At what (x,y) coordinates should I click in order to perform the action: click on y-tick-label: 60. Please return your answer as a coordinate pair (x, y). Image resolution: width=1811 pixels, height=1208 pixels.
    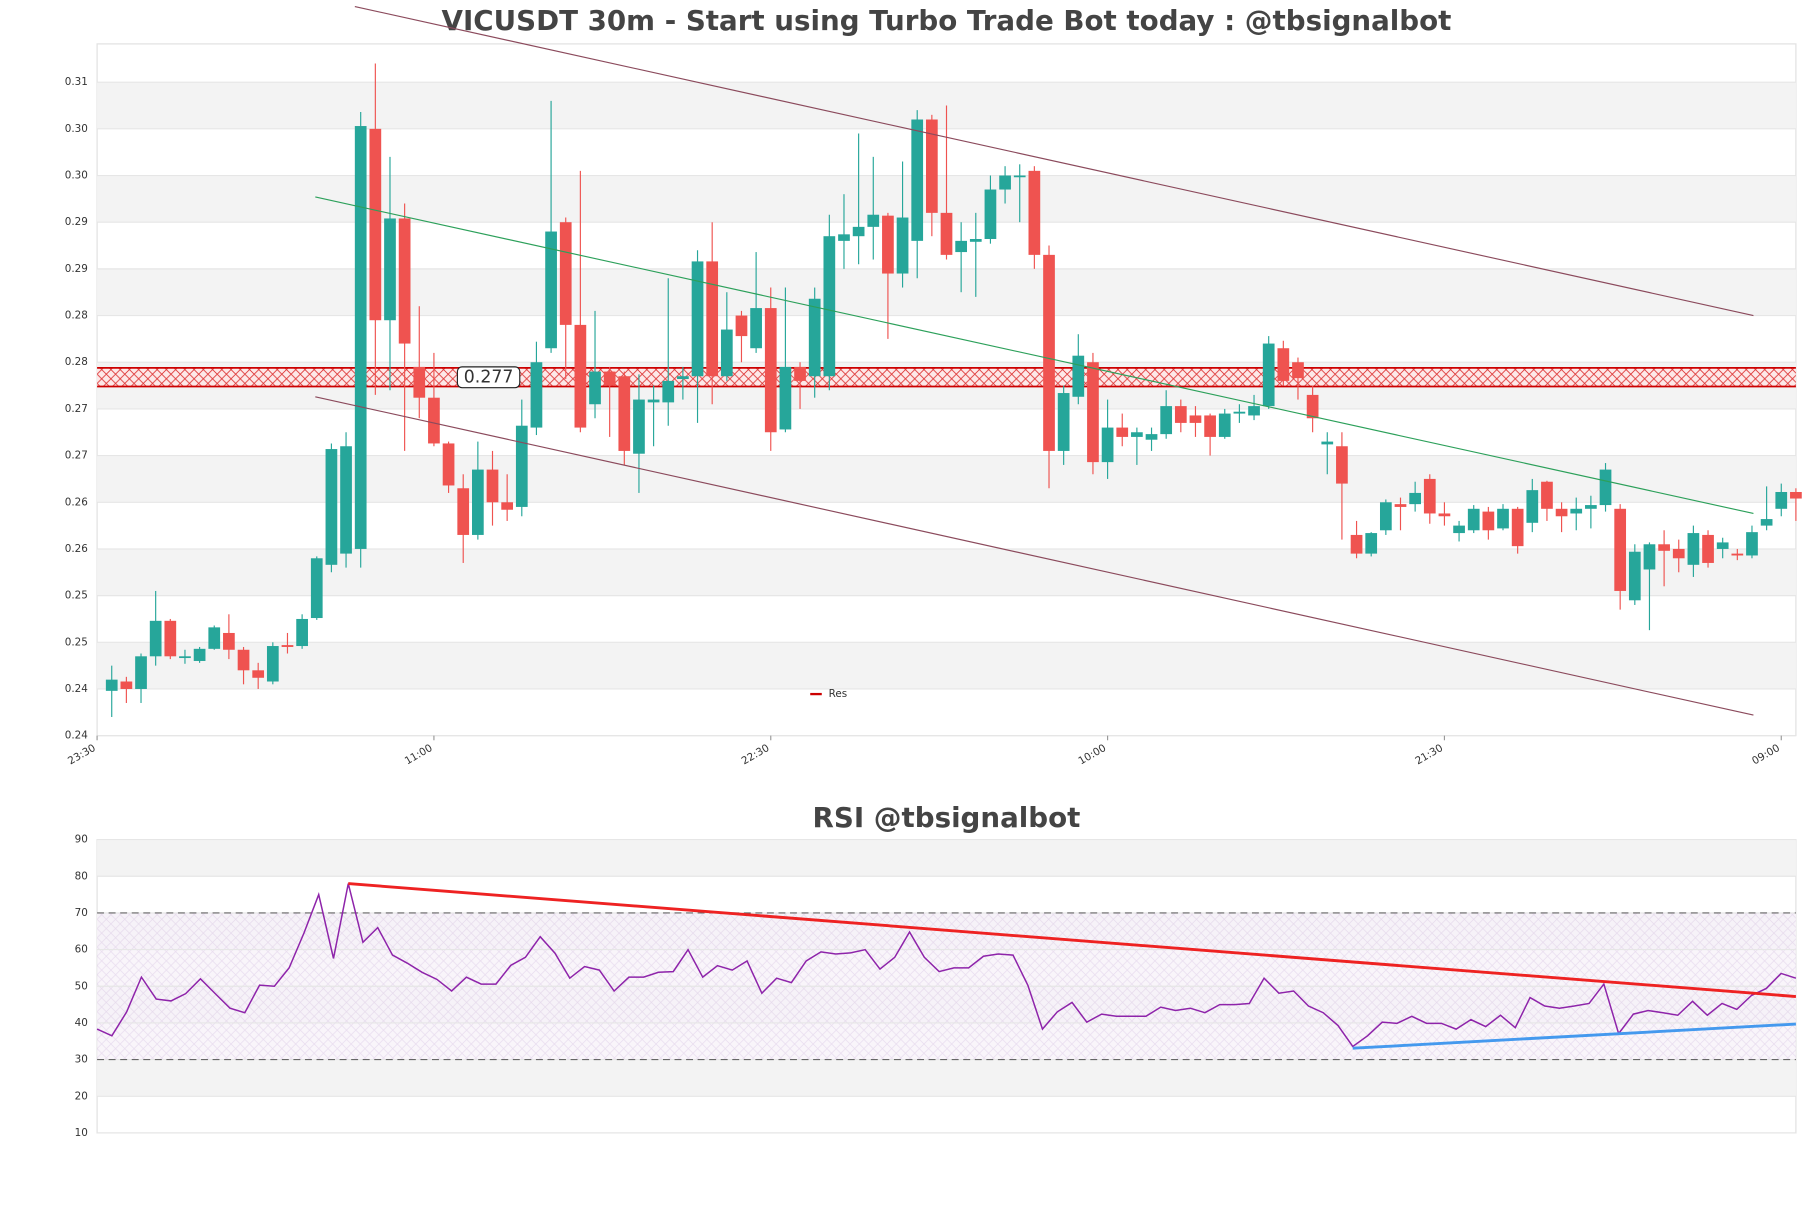
    Looking at the image, I should click on (81, 950).